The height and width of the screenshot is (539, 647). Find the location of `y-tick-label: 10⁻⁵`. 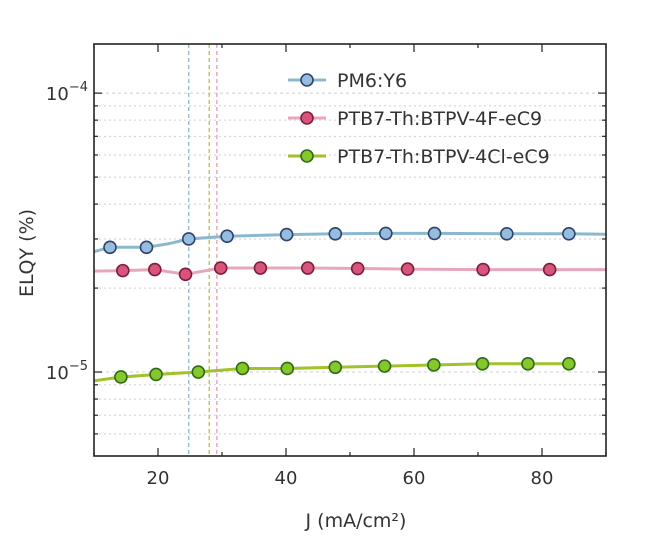

y-tick-label: 10⁻⁵ is located at coordinates (67, 371).